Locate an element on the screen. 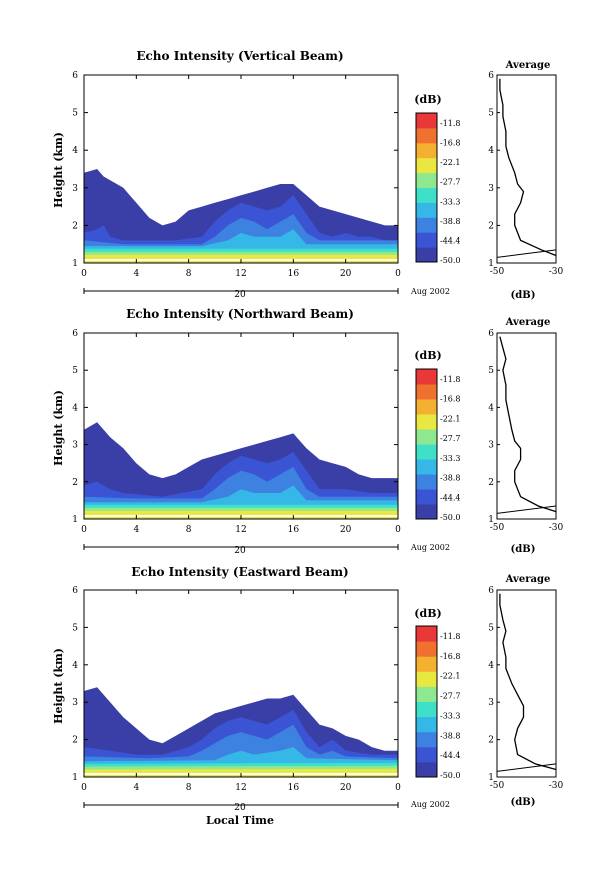  colorbar-label: -44.4 is located at coordinates (450, 240).